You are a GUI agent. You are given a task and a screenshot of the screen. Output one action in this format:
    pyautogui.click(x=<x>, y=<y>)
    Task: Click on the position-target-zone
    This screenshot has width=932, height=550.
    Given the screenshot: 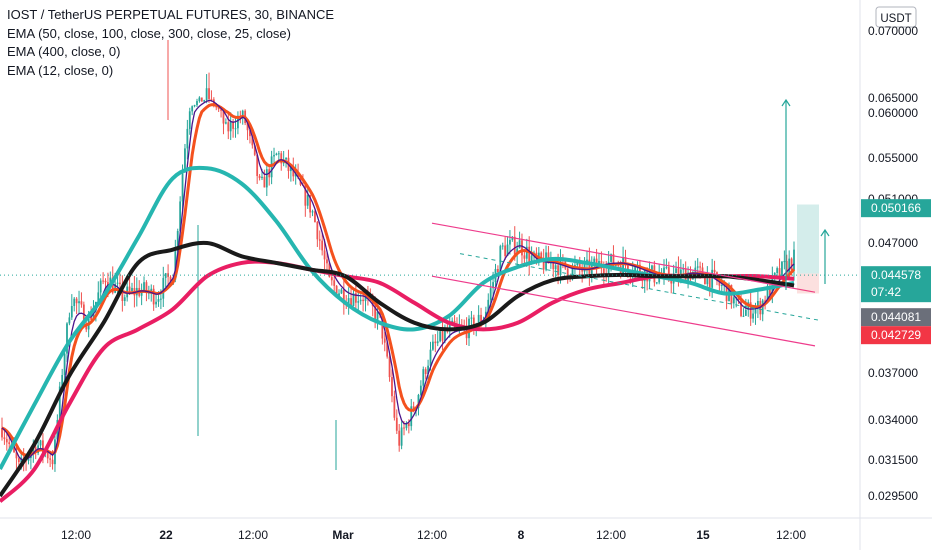 What is the action you would take?
    pyautogui.click(x=808, y=239)
    